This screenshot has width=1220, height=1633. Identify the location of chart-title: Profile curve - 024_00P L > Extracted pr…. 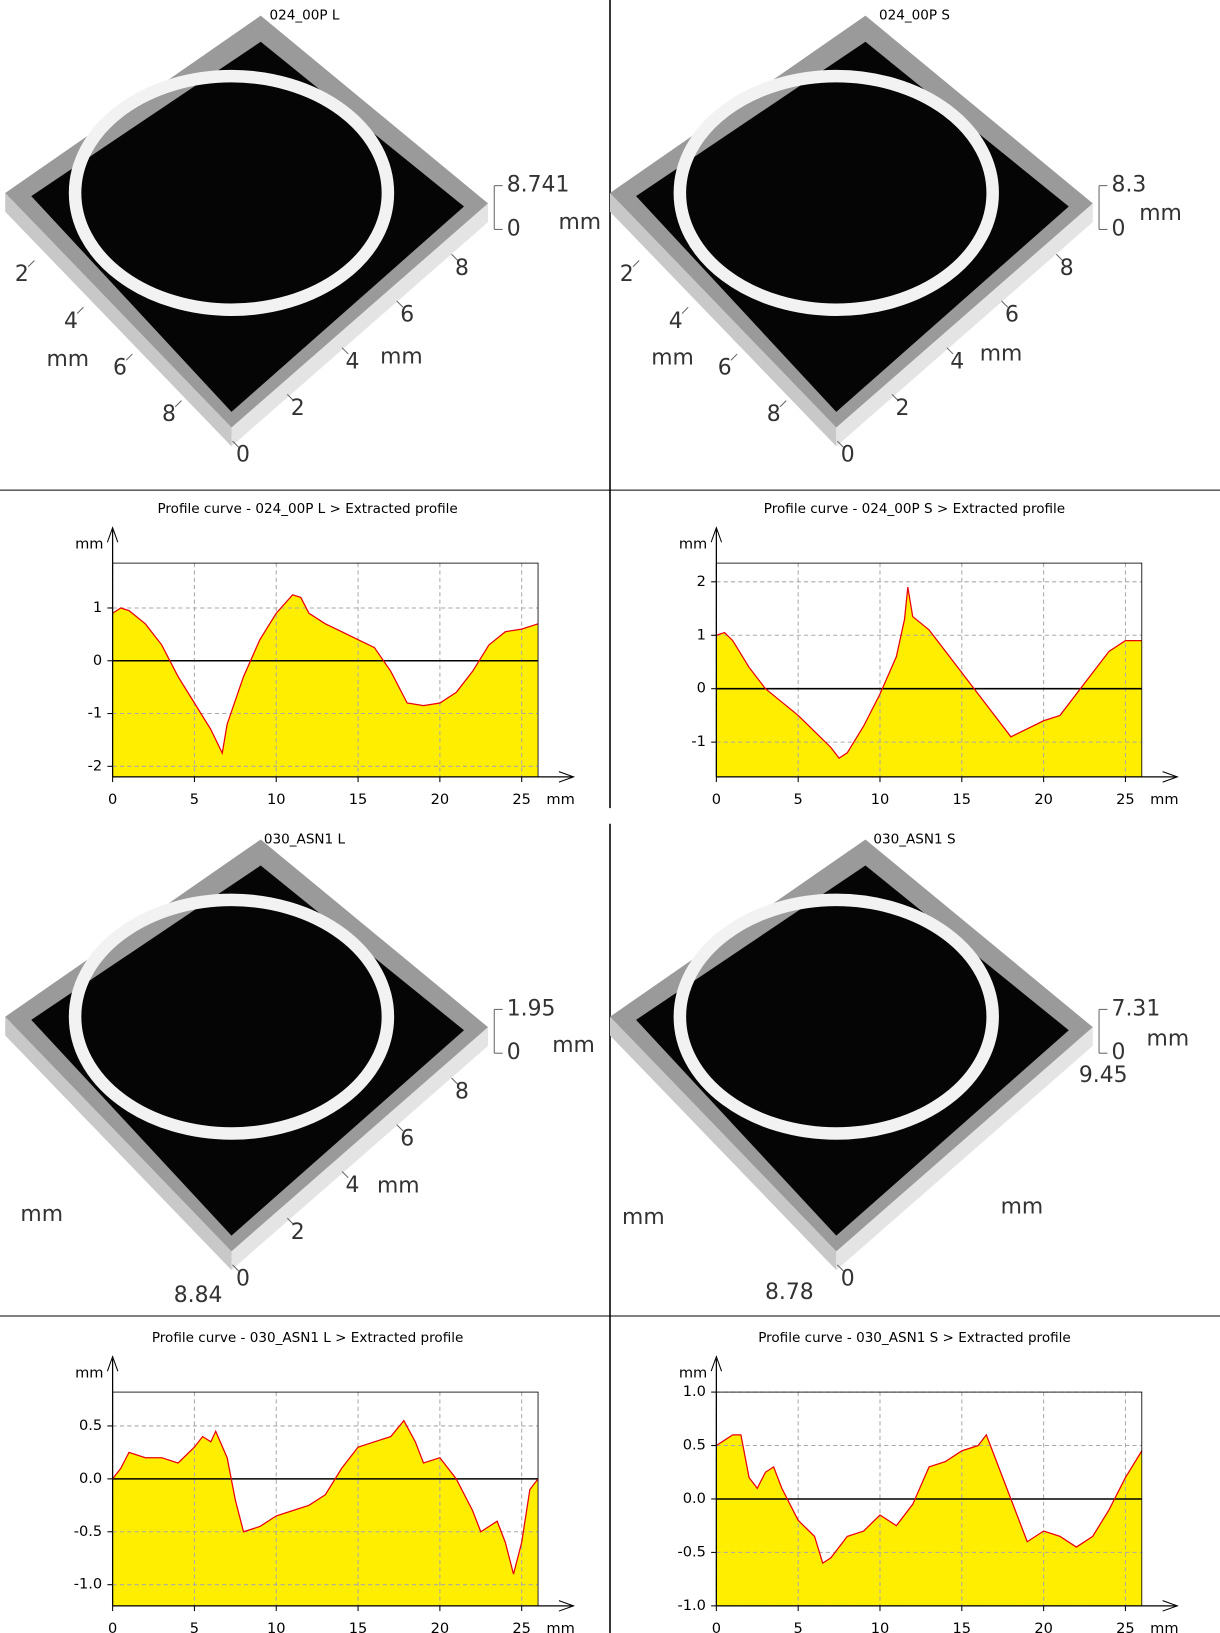
(307, 509).